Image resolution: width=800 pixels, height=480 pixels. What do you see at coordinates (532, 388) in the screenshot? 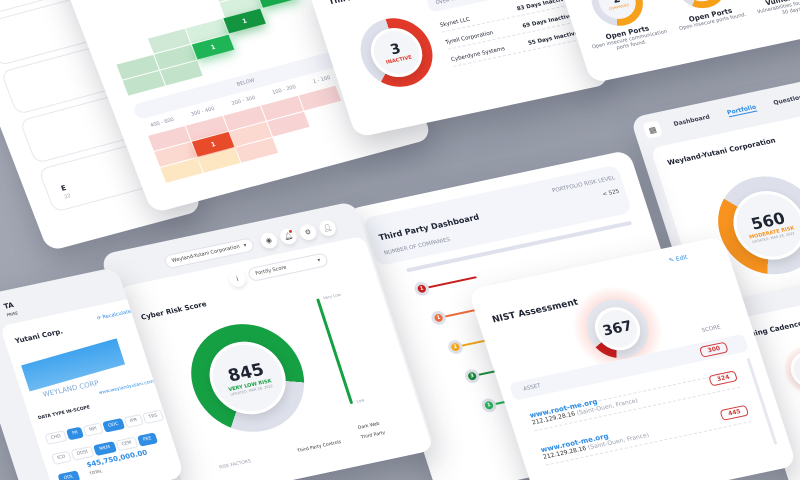
I see `asset-column: ASSET` at bounding box center [532, 388].